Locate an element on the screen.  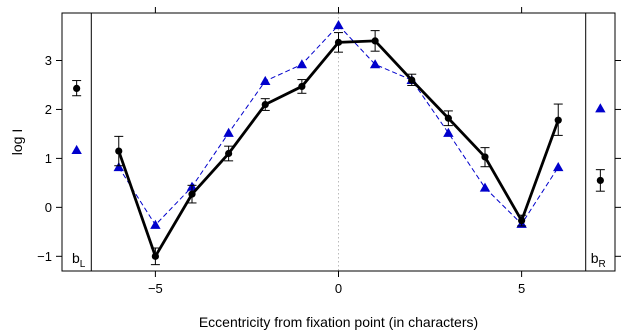
right-panel-markers is located at coordinates (600, 147).